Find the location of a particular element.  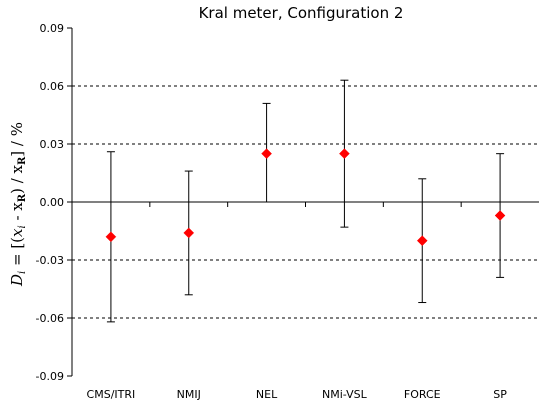

ylabel-d: D is located at coordinates (17, 280).